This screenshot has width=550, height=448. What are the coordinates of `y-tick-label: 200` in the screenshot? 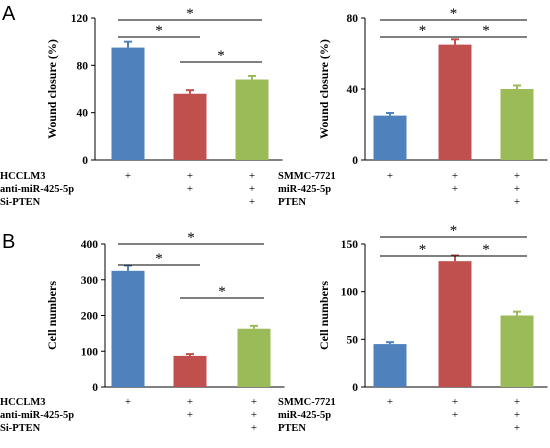 It's located at (90, 317).